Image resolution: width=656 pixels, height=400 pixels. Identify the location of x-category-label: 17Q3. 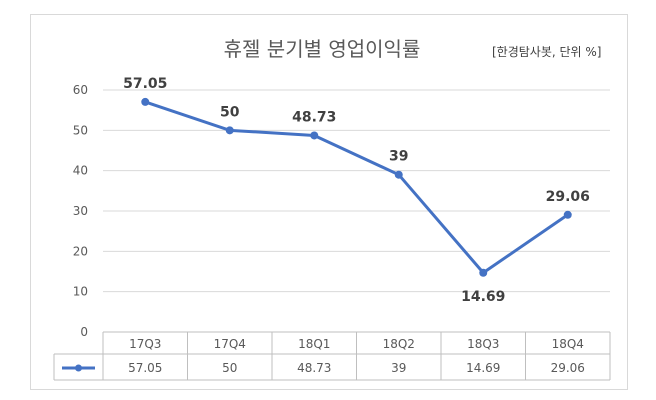
(145, 344).